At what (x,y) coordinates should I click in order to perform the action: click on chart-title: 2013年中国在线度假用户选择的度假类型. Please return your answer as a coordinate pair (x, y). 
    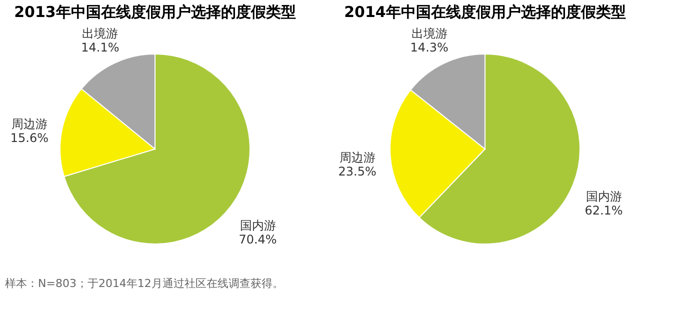
    Looking at the image, I should click on (155, 12).